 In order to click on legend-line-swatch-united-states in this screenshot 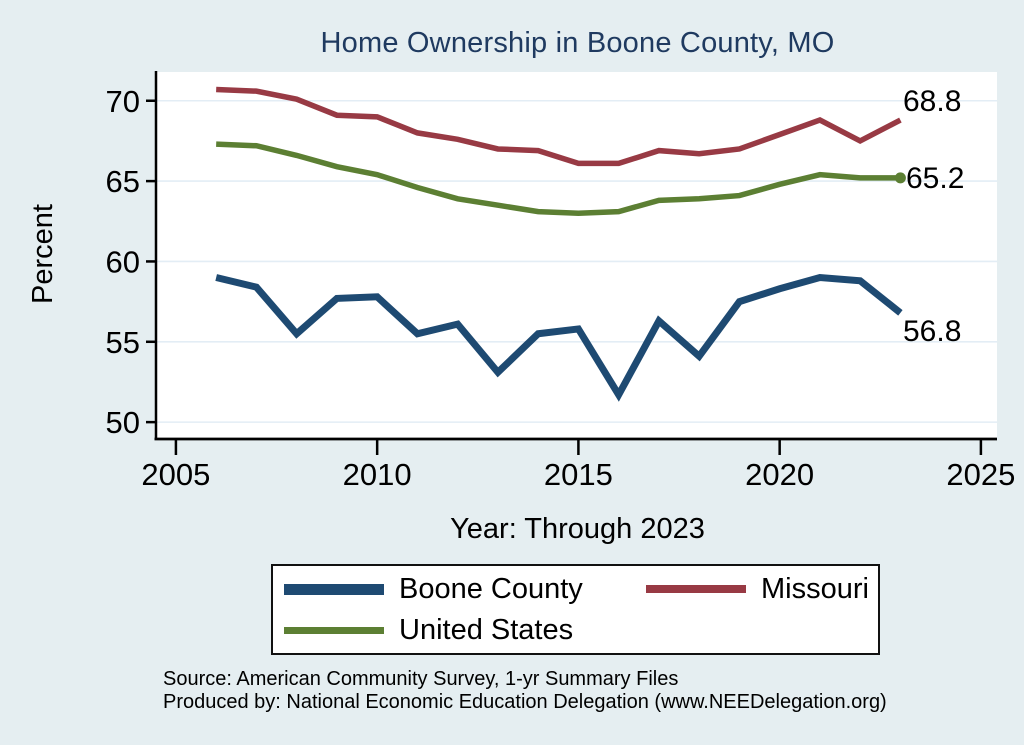, I will do `click(334, 630)`.